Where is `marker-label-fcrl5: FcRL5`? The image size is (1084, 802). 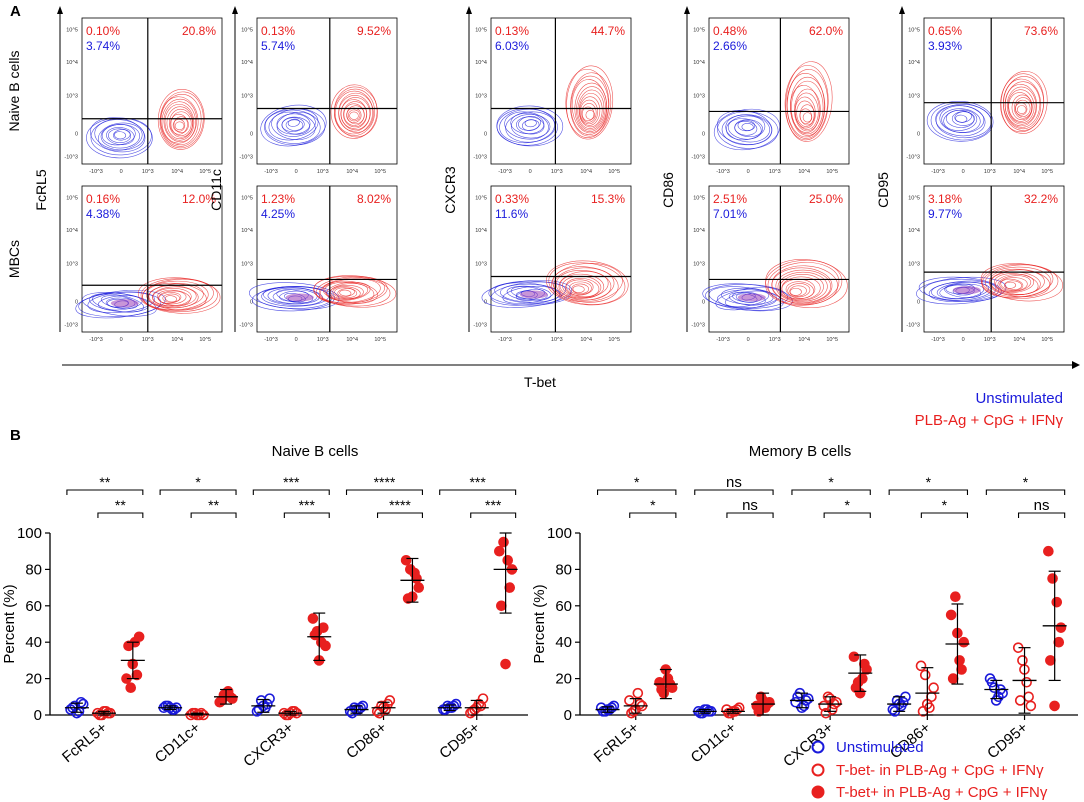 marker-label-fcrl5: FcRL5 is located at coordinates (41, 189).